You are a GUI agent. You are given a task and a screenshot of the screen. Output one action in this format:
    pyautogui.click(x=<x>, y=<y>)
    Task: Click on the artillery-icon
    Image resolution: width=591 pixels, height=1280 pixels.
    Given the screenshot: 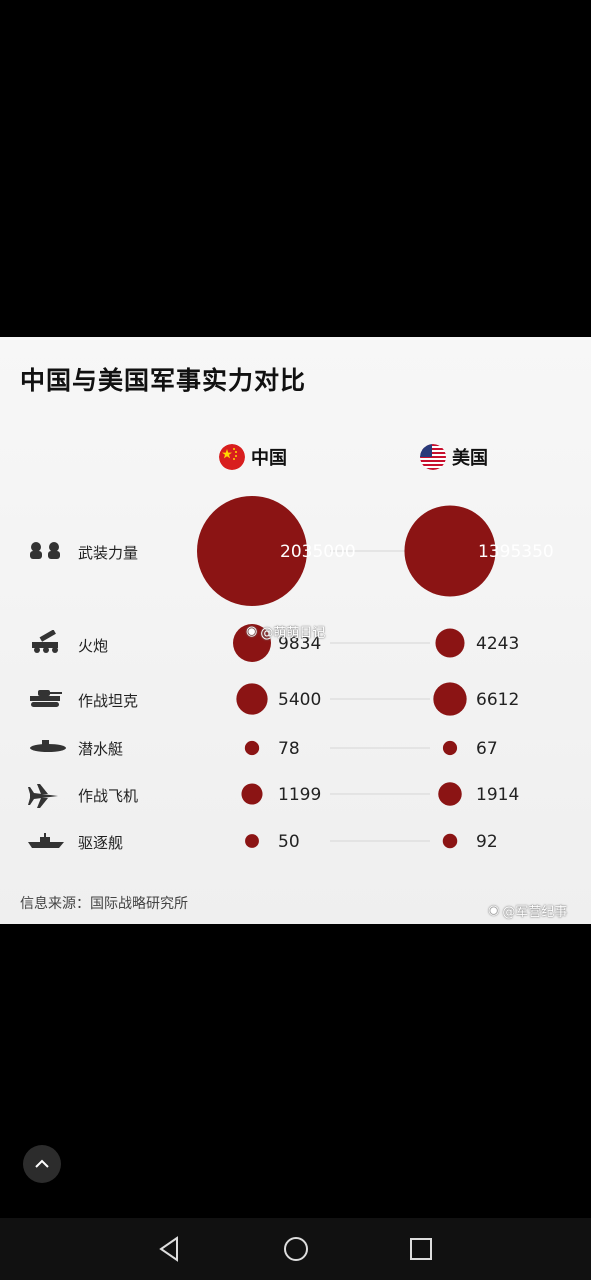 What is the action you would take?
    pyautogui.click(x=45, y=641)
    